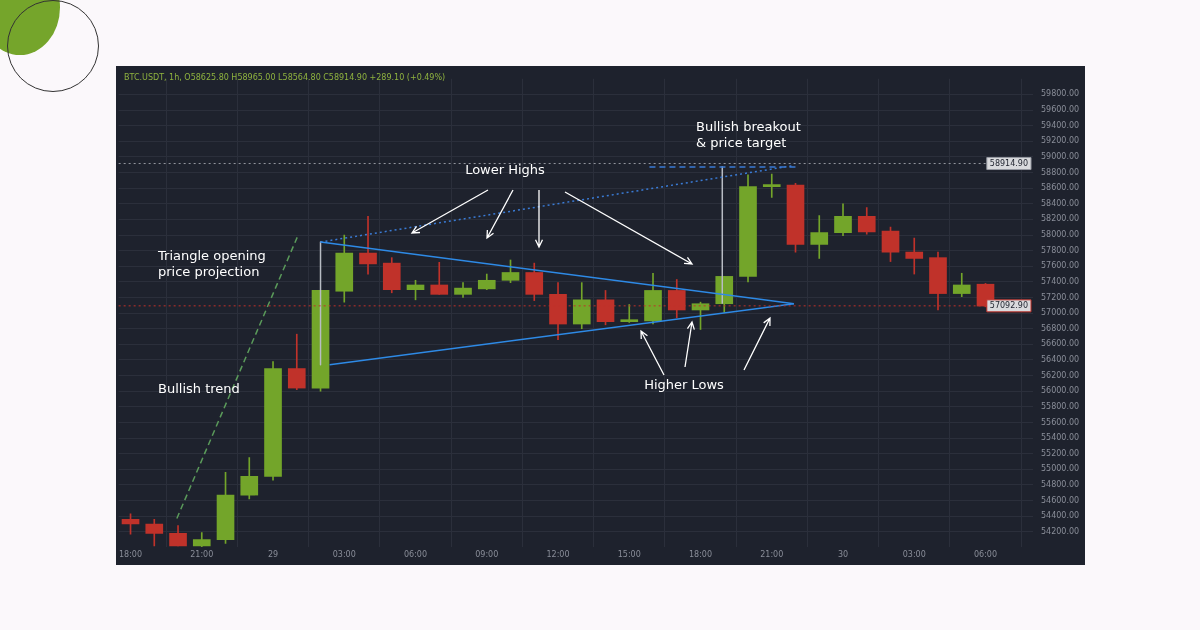  Describe the element at coordinates (1060, 156) in the screenshot. I see `y-tick-label: 59000.00` at that location.